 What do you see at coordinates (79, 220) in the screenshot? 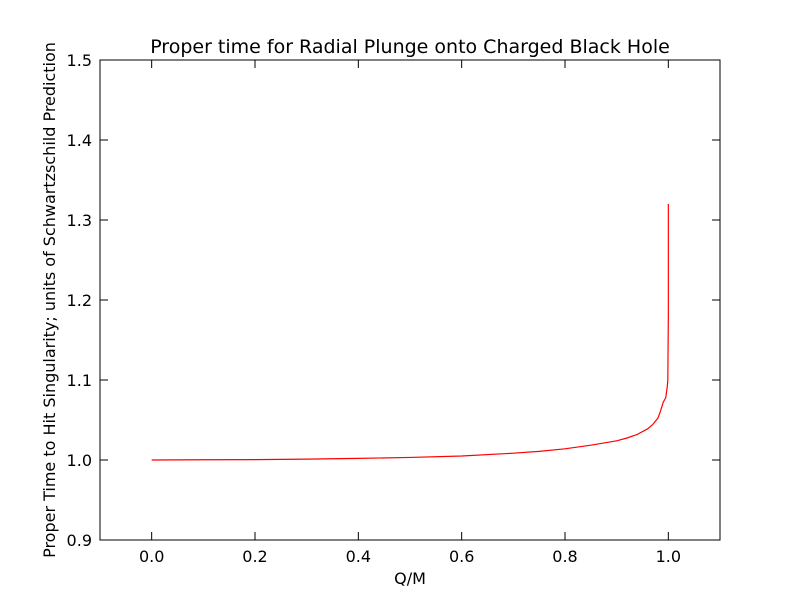
I see `y-tick-label: 1.3` at bounding box center [79, 220].